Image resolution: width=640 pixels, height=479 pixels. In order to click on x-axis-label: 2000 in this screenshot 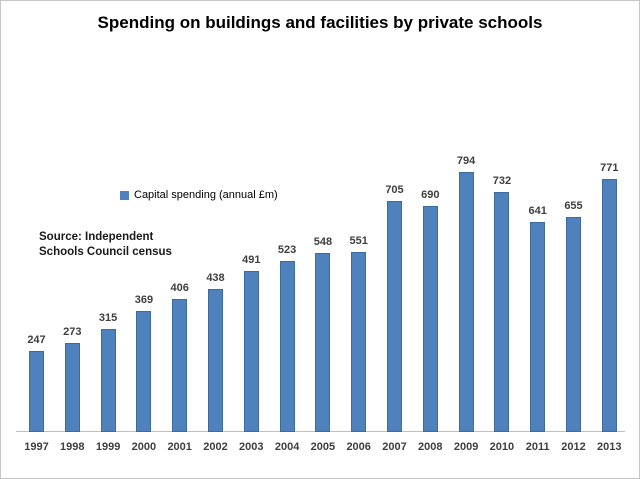, I will do `click(144, 447)`.